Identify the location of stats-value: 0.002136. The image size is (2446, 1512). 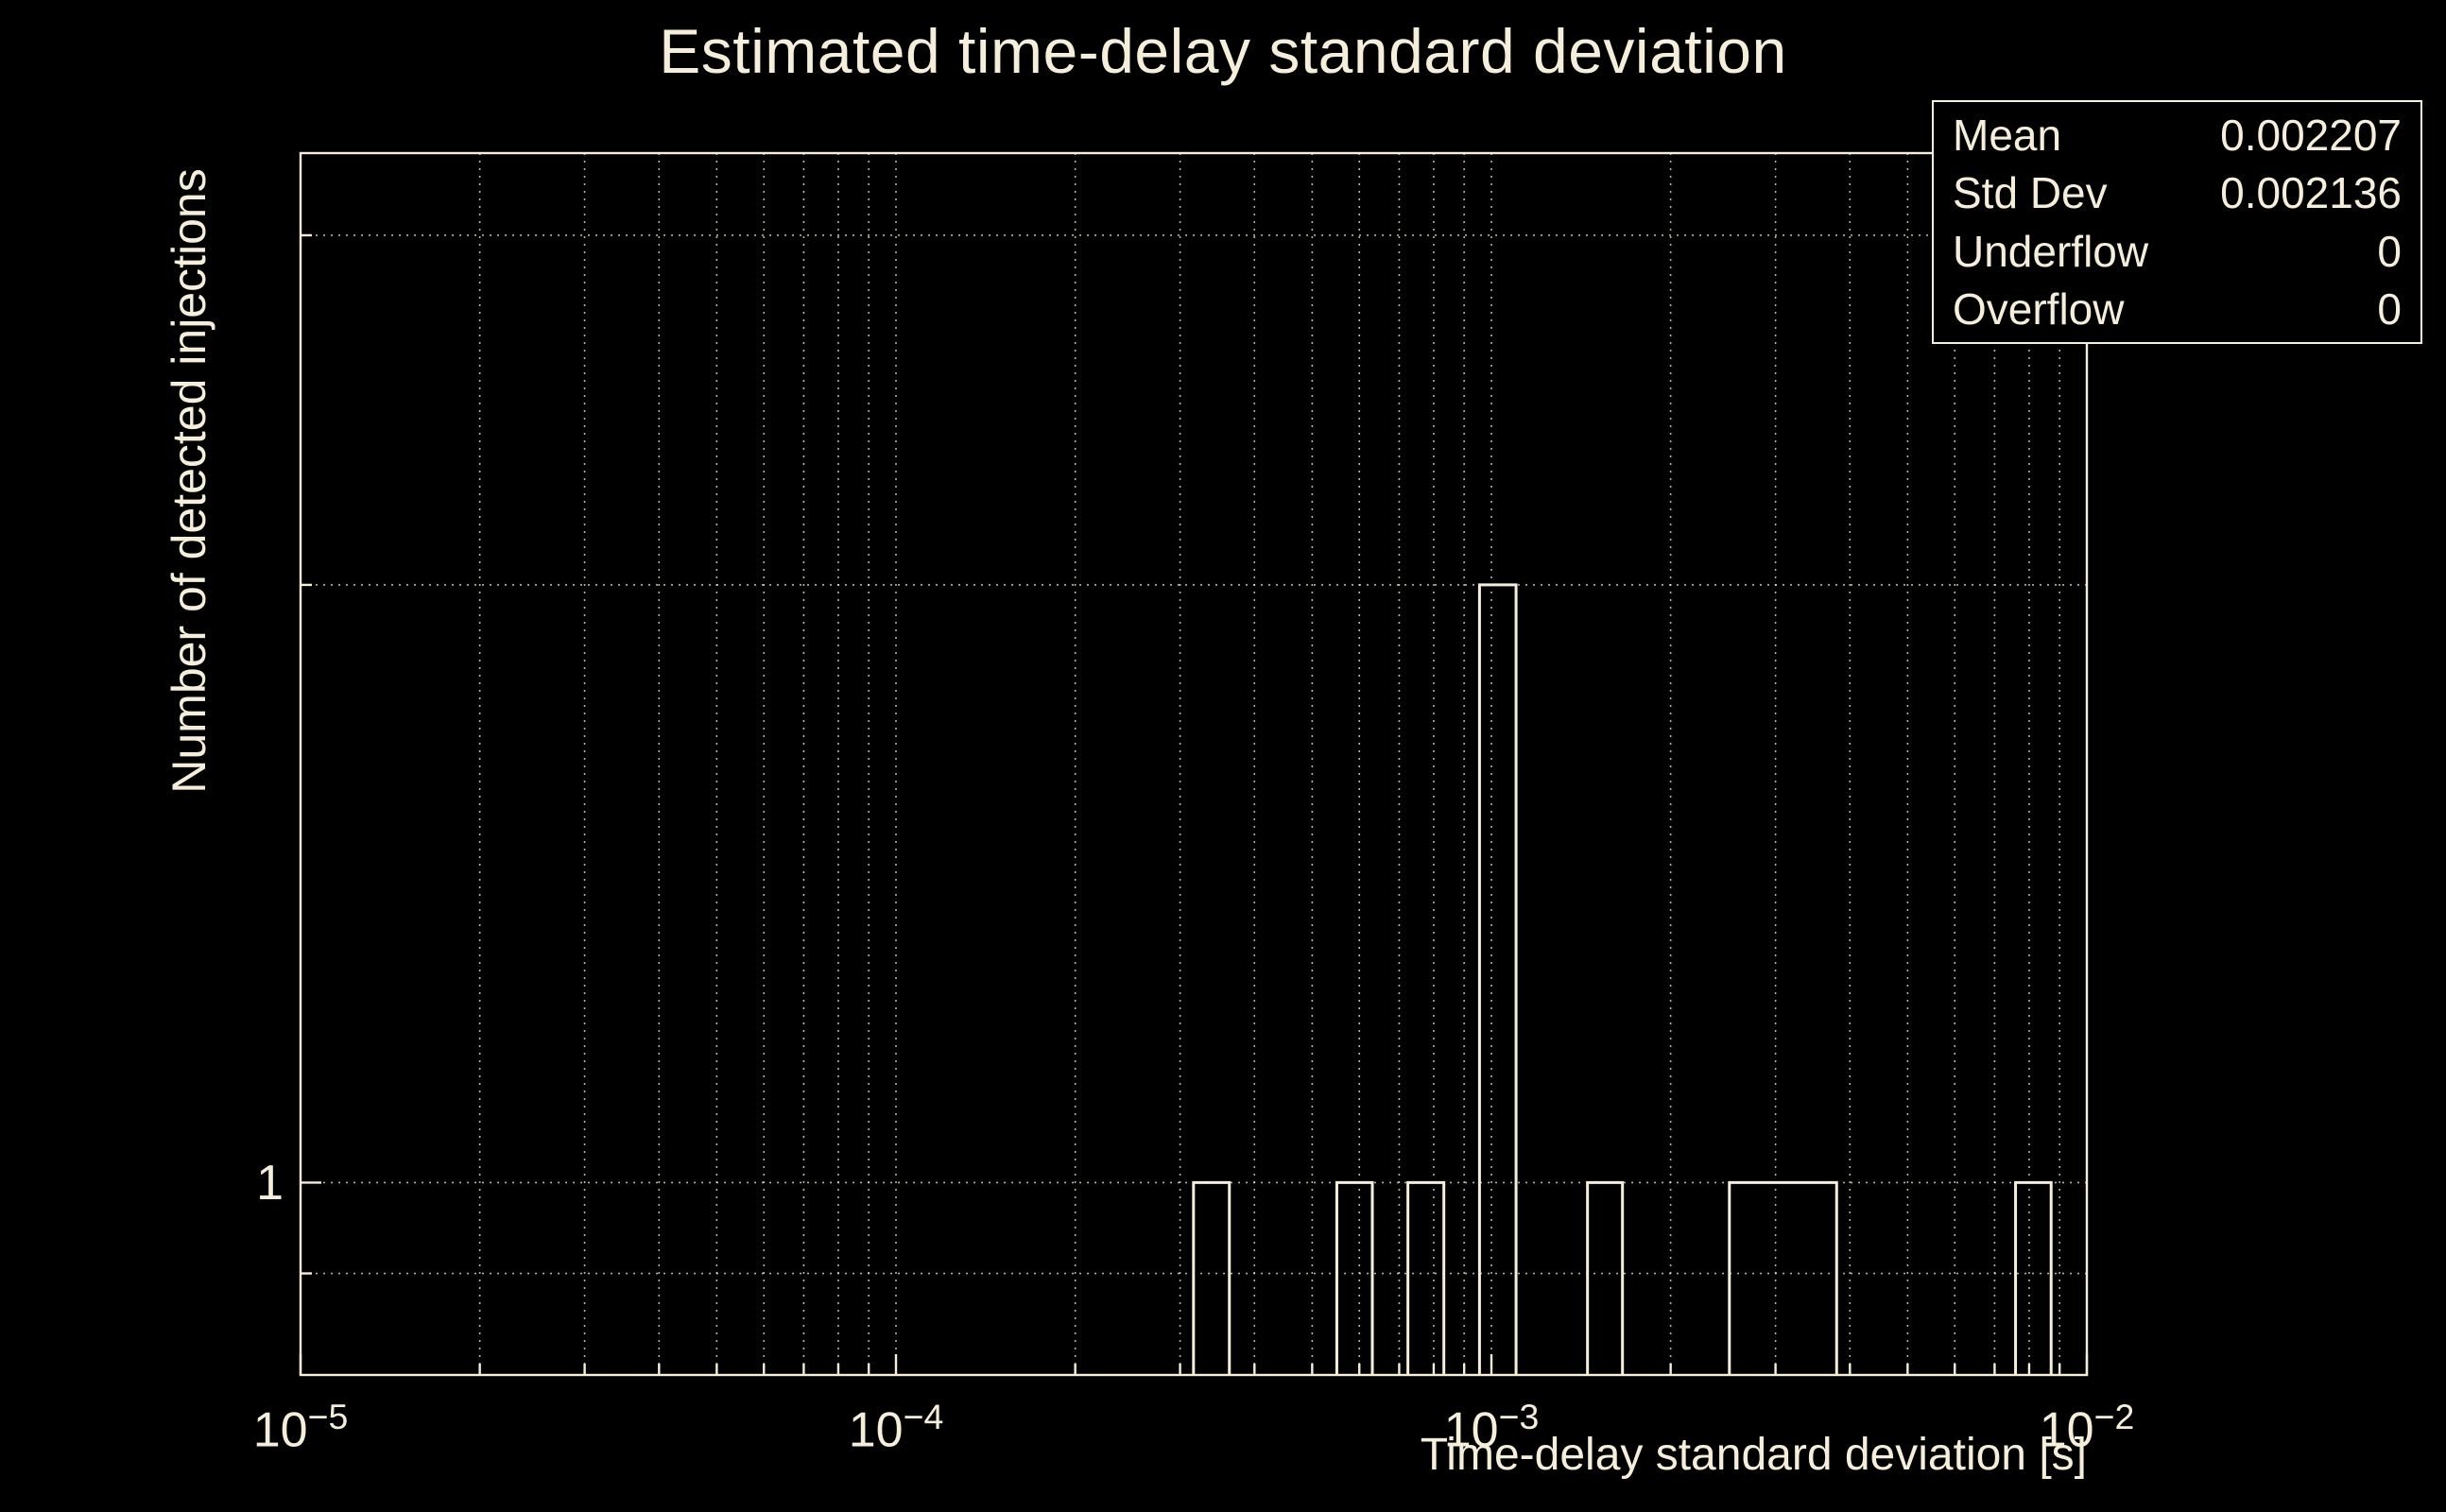
(2311, 193).